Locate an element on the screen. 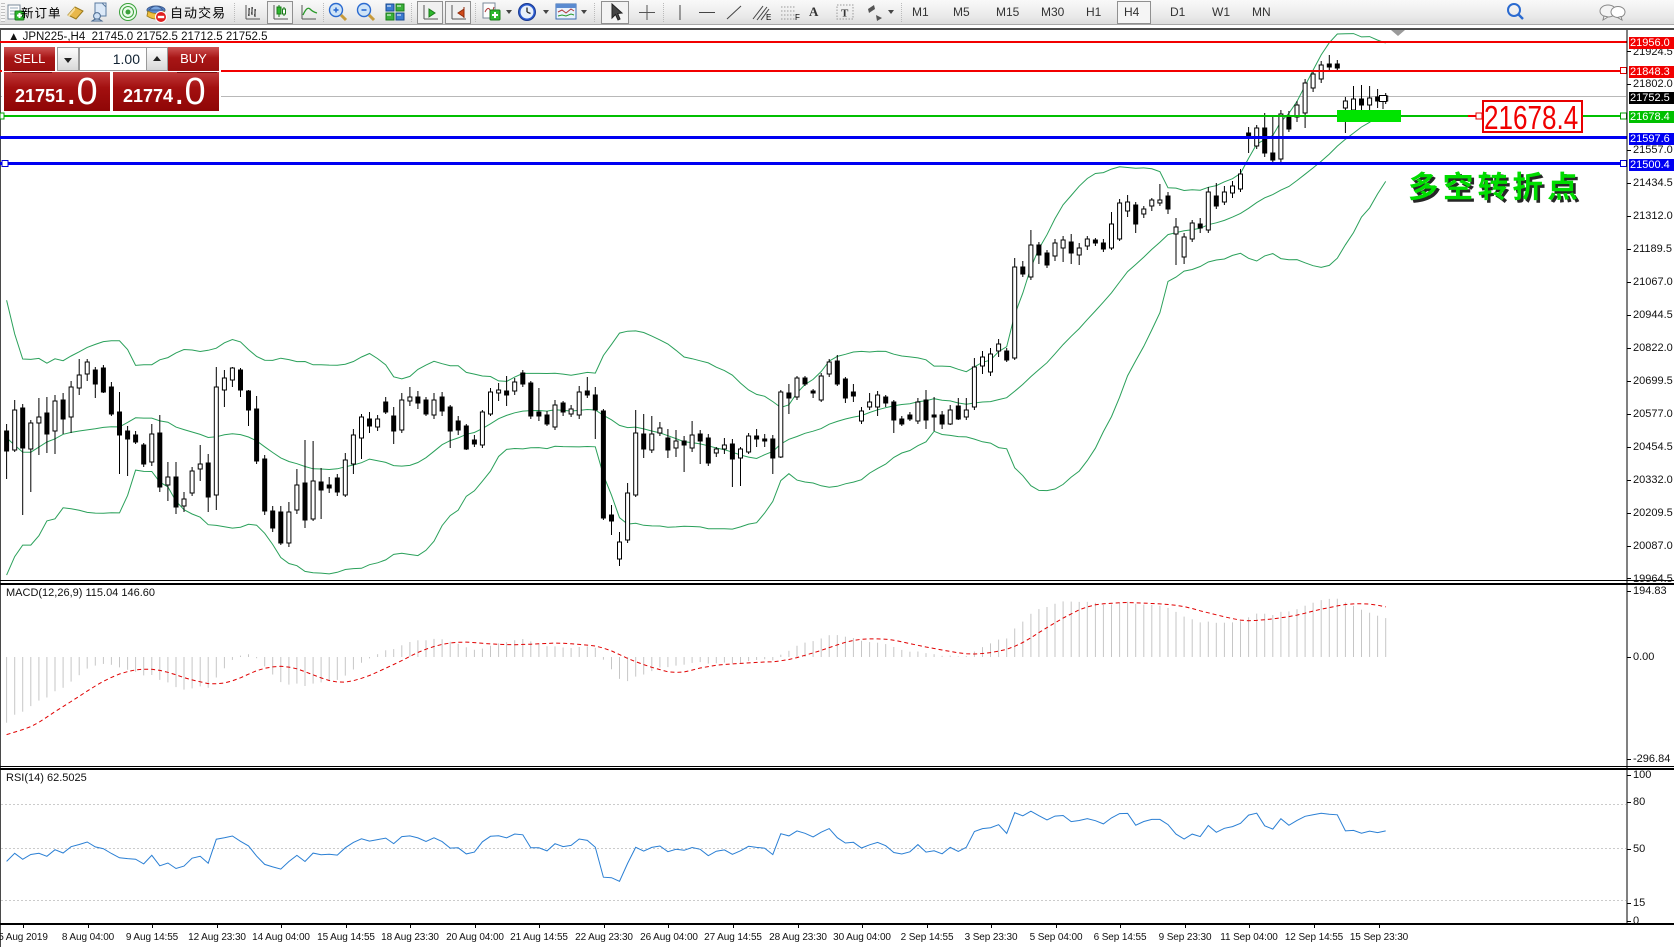 Image resolution: width=1674 pixels, height=947 pixels. svg-text: E is located at coordinates (768, 17).